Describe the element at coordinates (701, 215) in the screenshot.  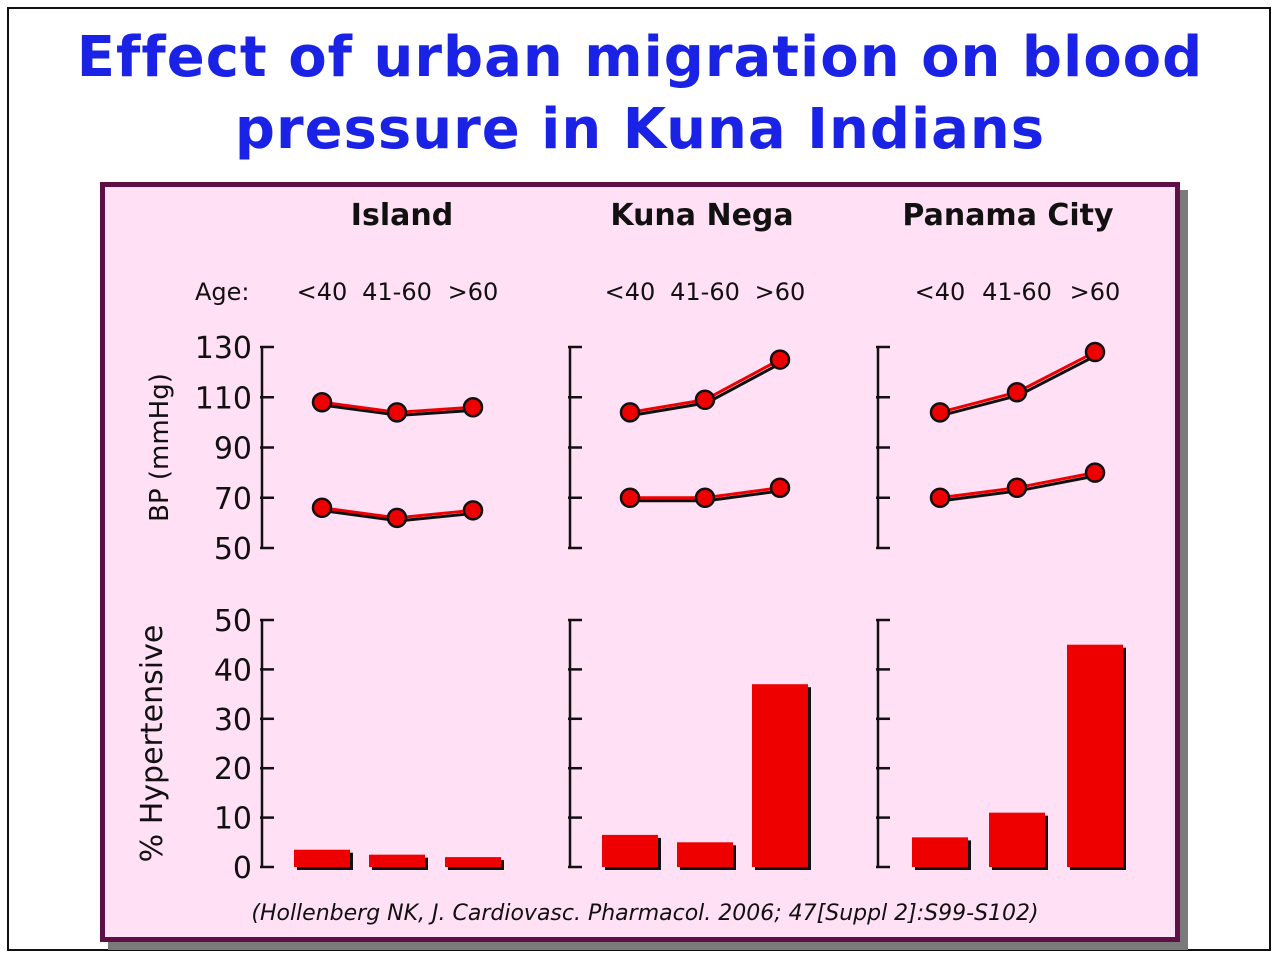
I see `group-title-kuna-nega: Kuna Nega` at that location.